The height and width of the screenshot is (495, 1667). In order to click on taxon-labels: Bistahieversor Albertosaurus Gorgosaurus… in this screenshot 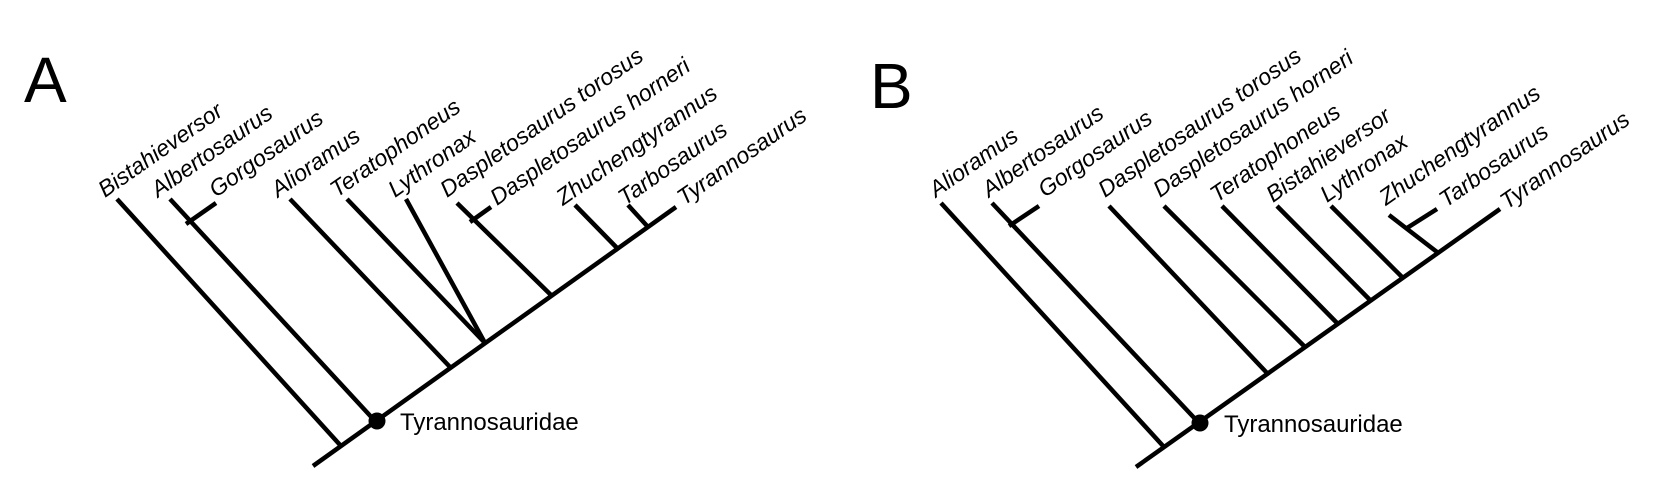, I will do `click(452, 126)`.